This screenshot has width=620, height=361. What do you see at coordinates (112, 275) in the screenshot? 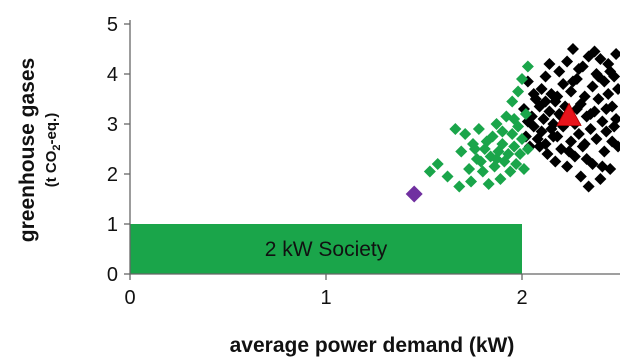
I see `y-tick-label: 0` at bounding box center [112, 275].